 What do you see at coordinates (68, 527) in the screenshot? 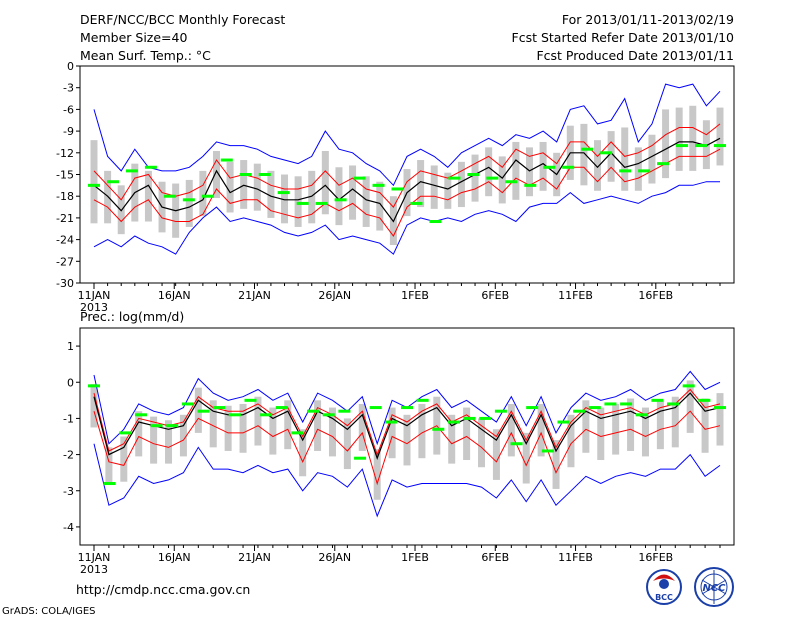
I see `y-tick-label: -4` at bounding box center [68, 527].